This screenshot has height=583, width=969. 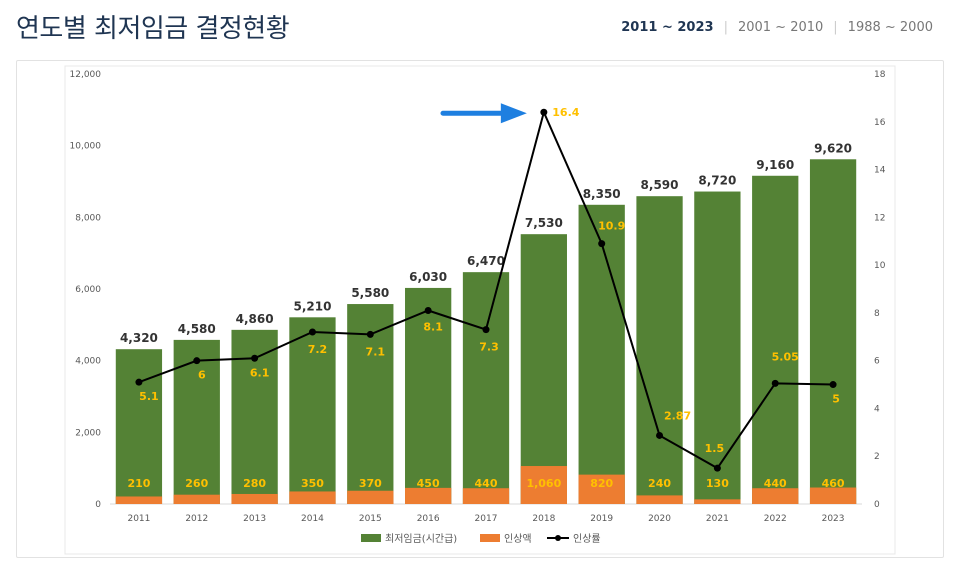 What do you see at coordinates (587, 539) in the screenshot?
I see `legend-label-rate: 인상률` at bounding box center [587, 539].